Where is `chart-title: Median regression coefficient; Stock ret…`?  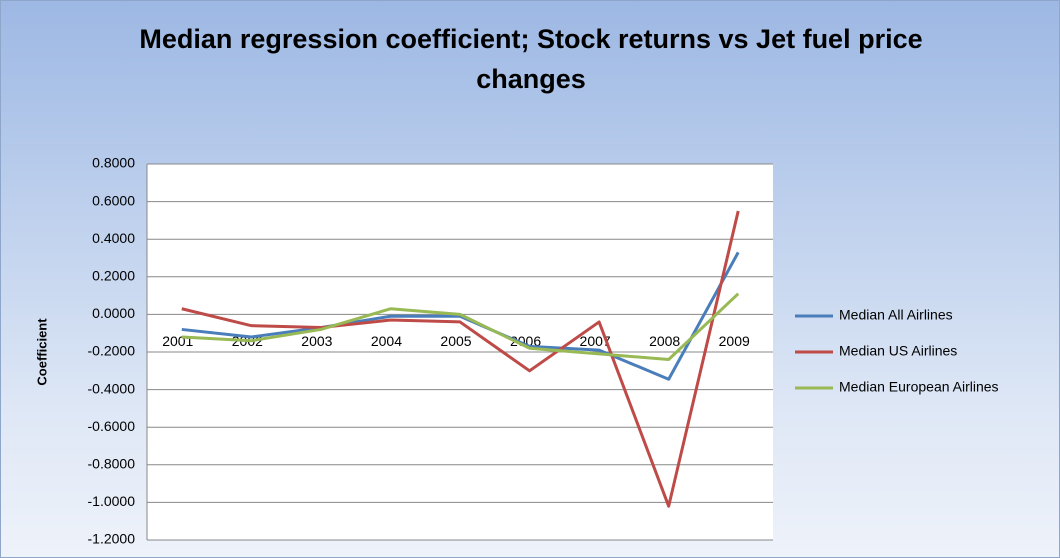 chart-title: Median regression coefficient; Stock ret… is located at coordinates (531, 59).